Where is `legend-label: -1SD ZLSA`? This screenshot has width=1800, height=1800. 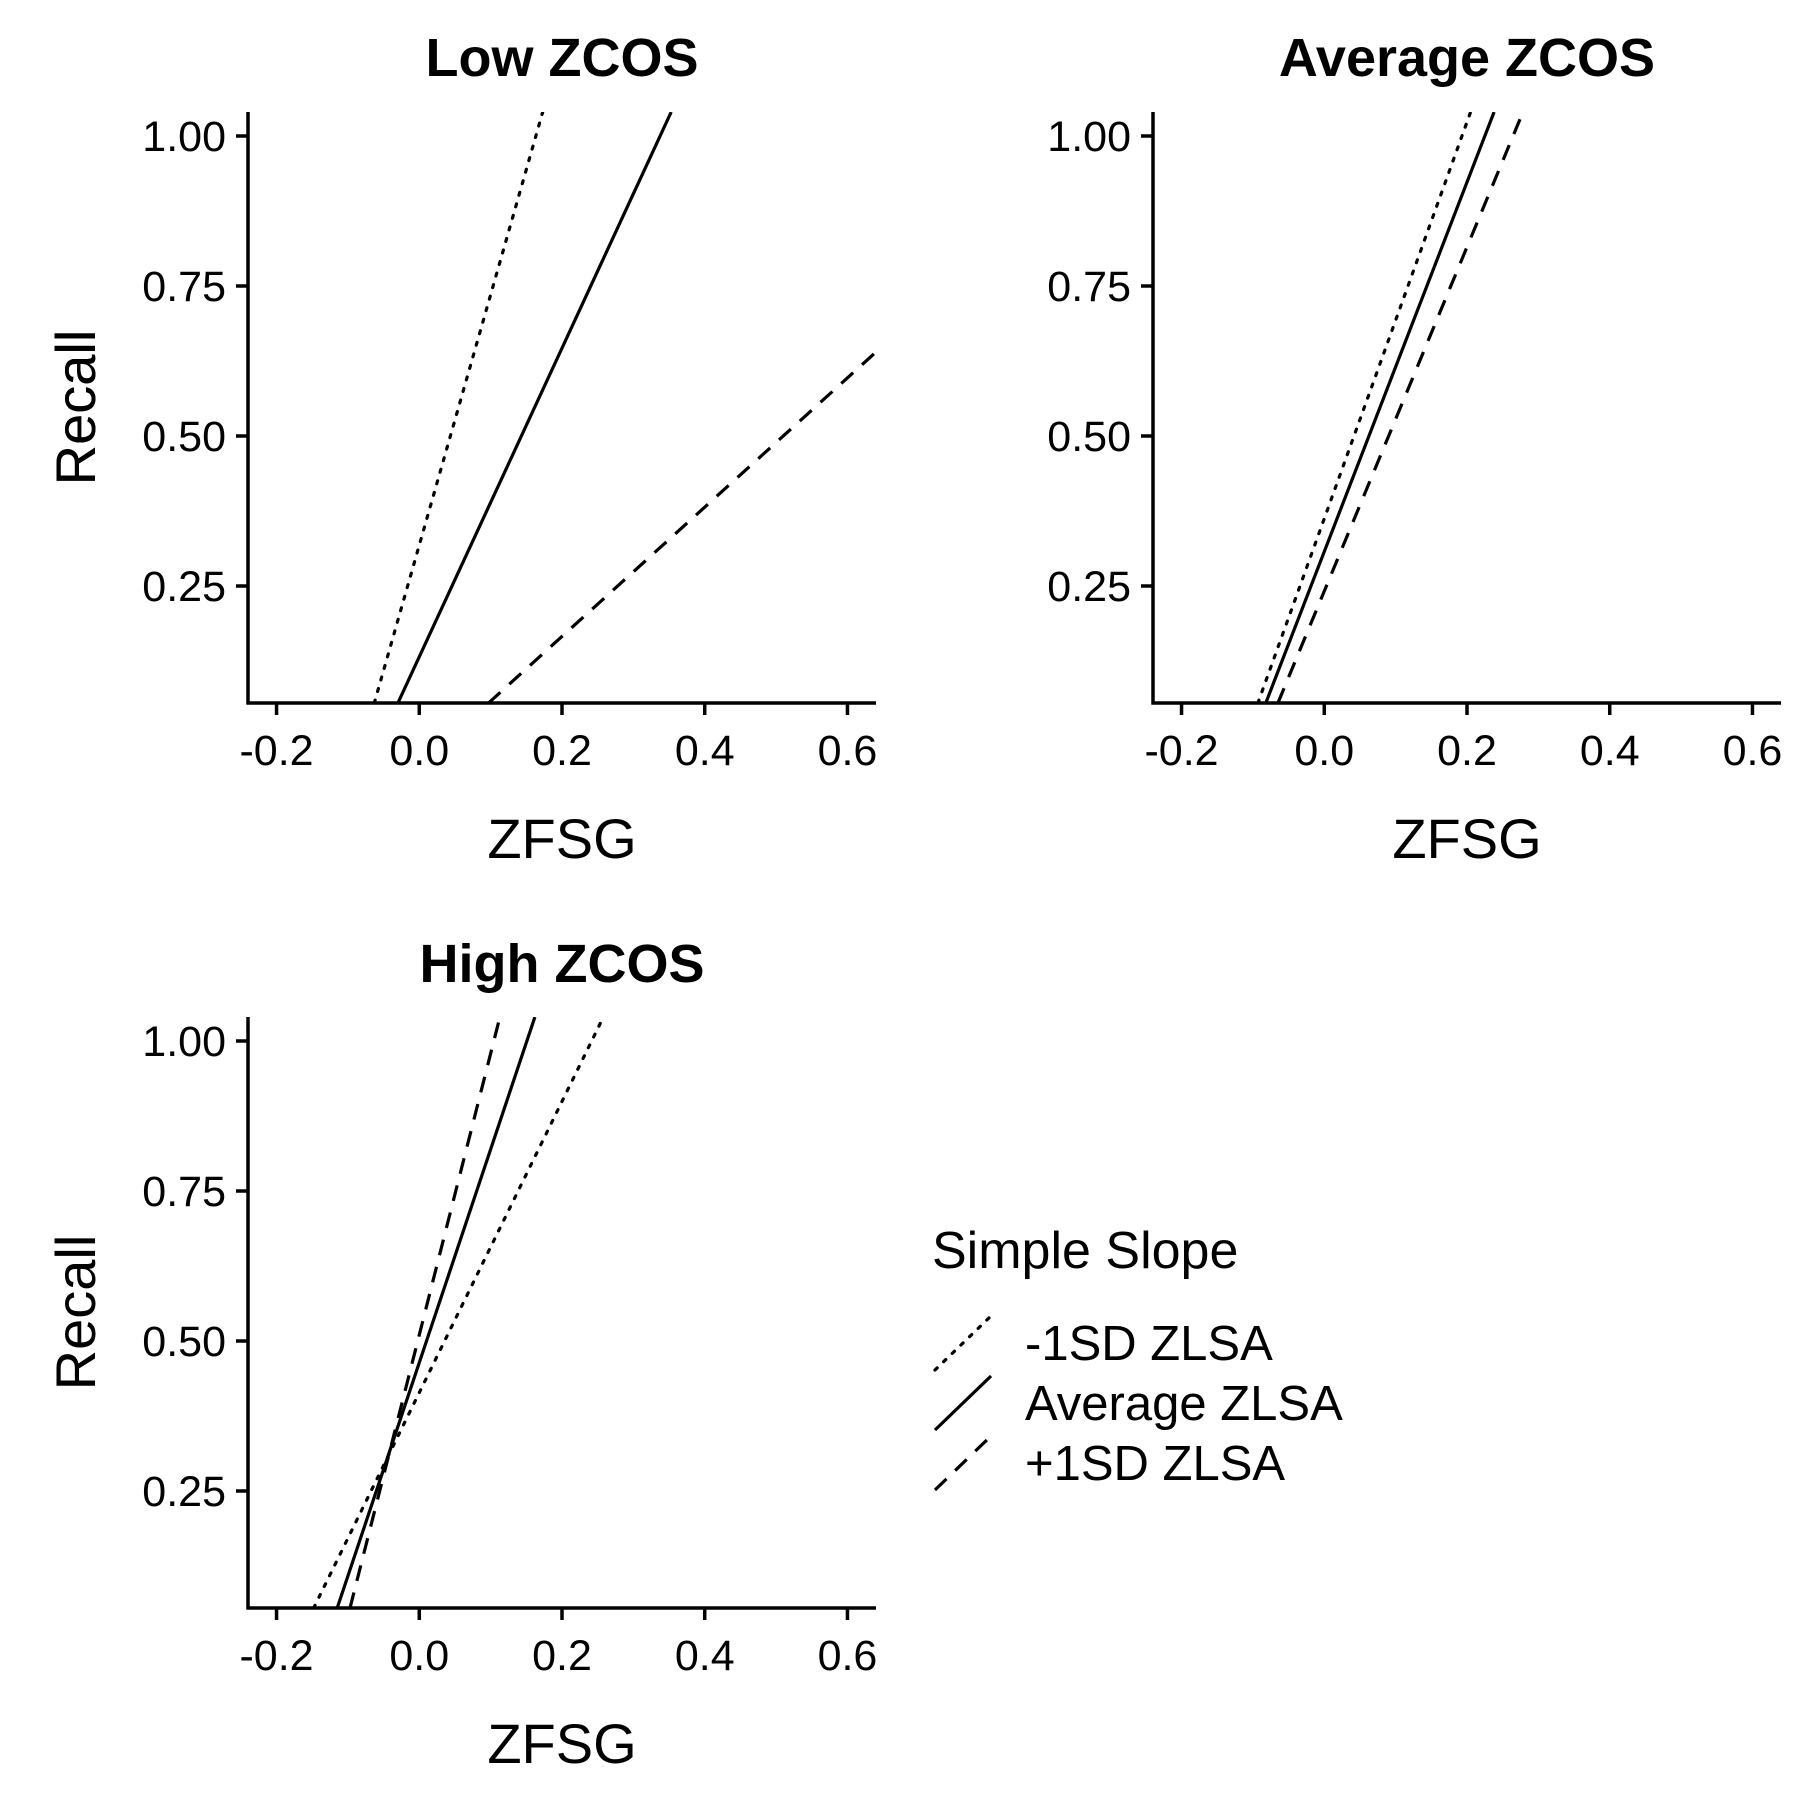
legend-label: -1SD ZLSA is located at coordinates (1149, 1344).